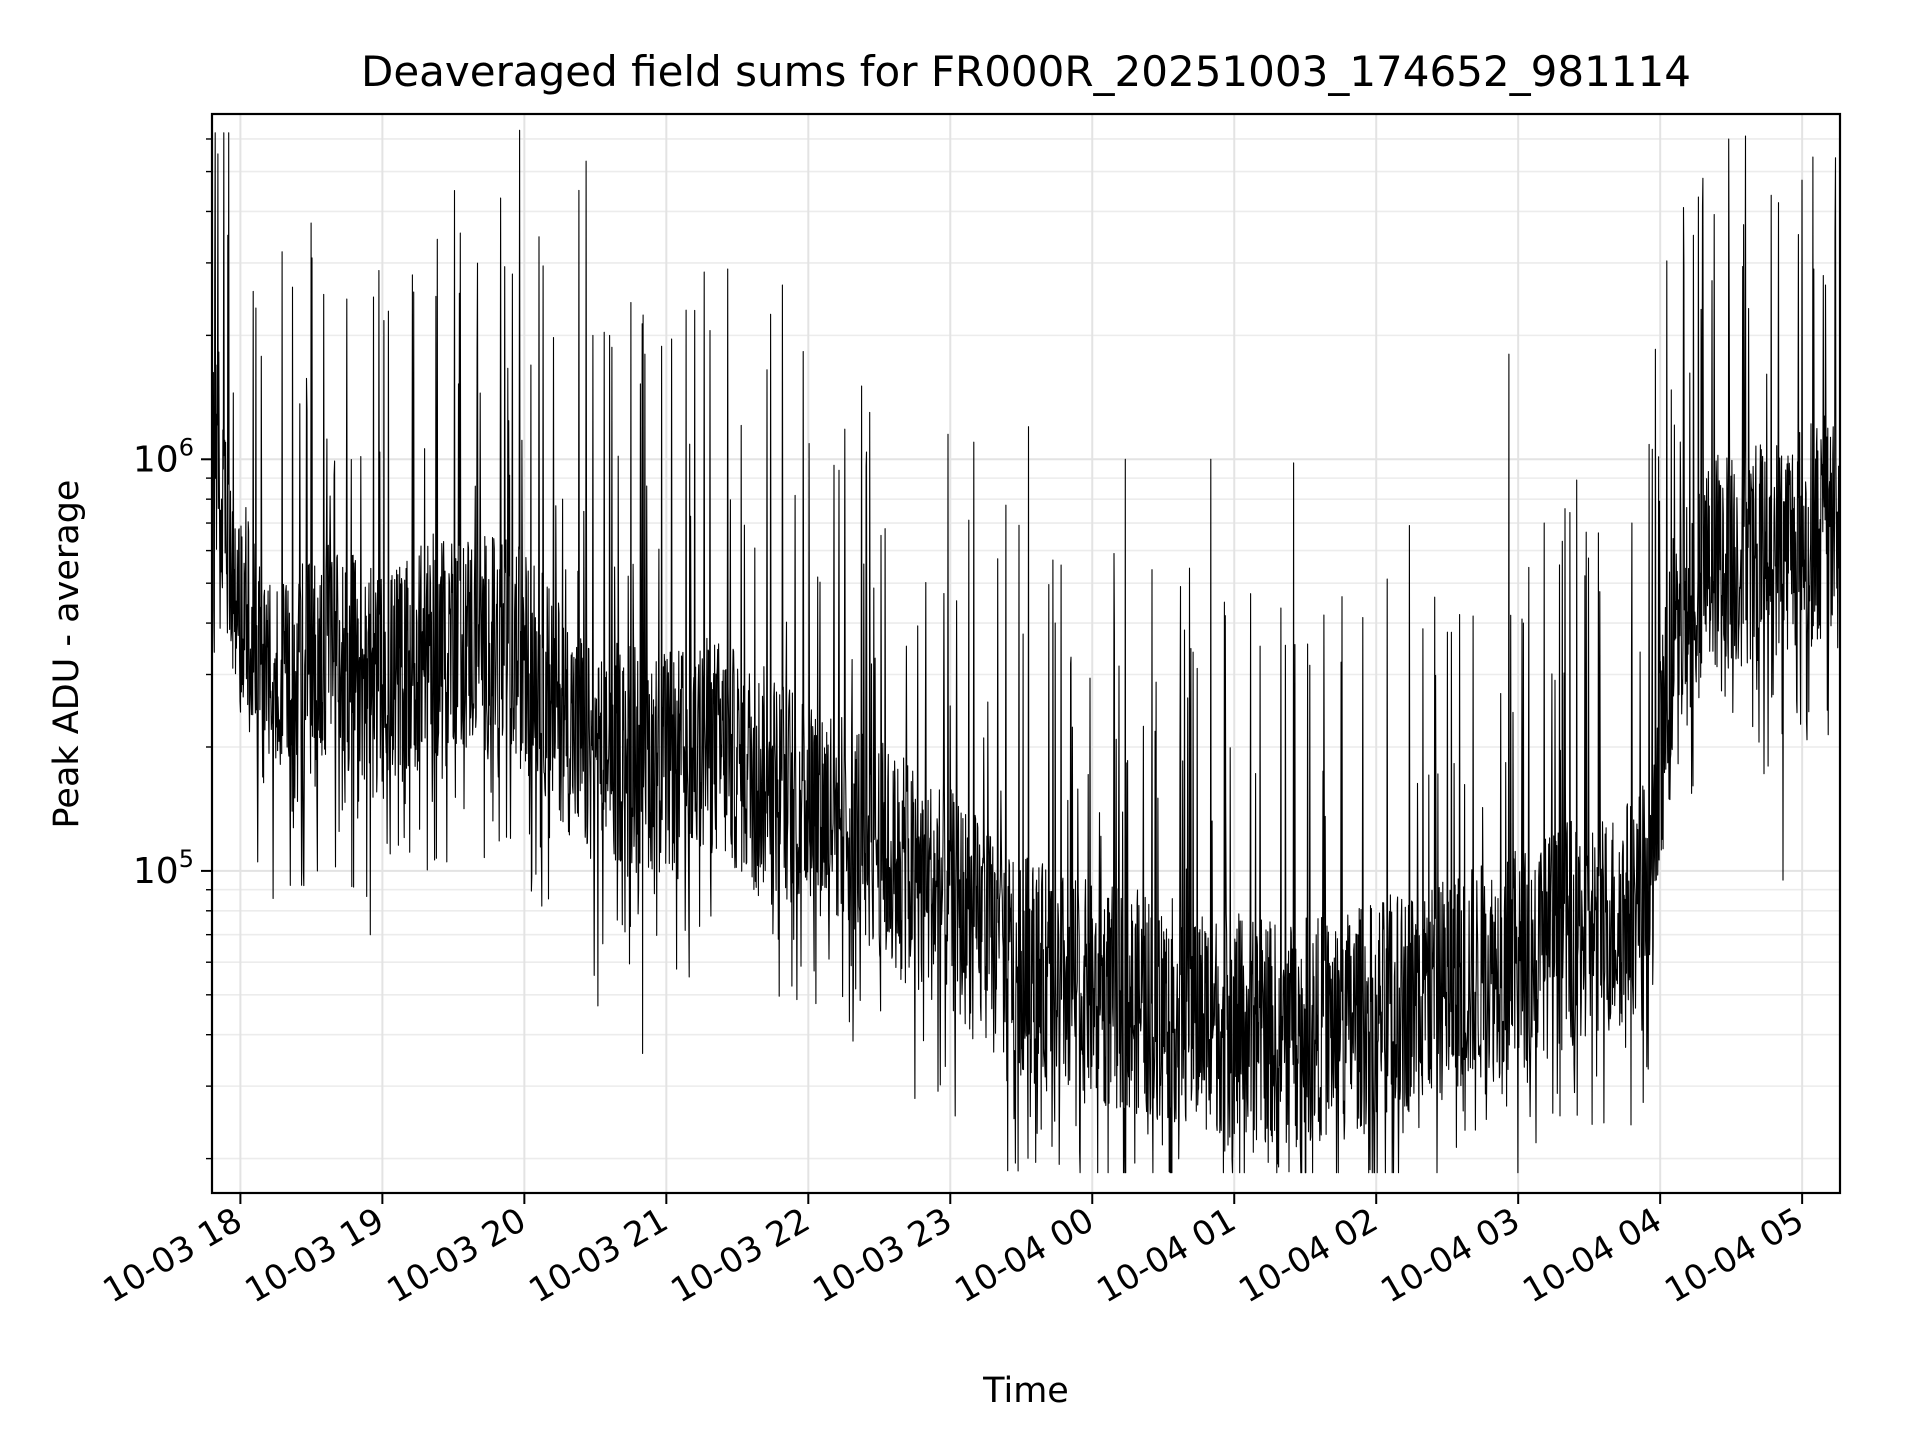  Describe the element at coordinates (186, 447) in the screenshot. I see `y-tick-exponent: 6` at that location.